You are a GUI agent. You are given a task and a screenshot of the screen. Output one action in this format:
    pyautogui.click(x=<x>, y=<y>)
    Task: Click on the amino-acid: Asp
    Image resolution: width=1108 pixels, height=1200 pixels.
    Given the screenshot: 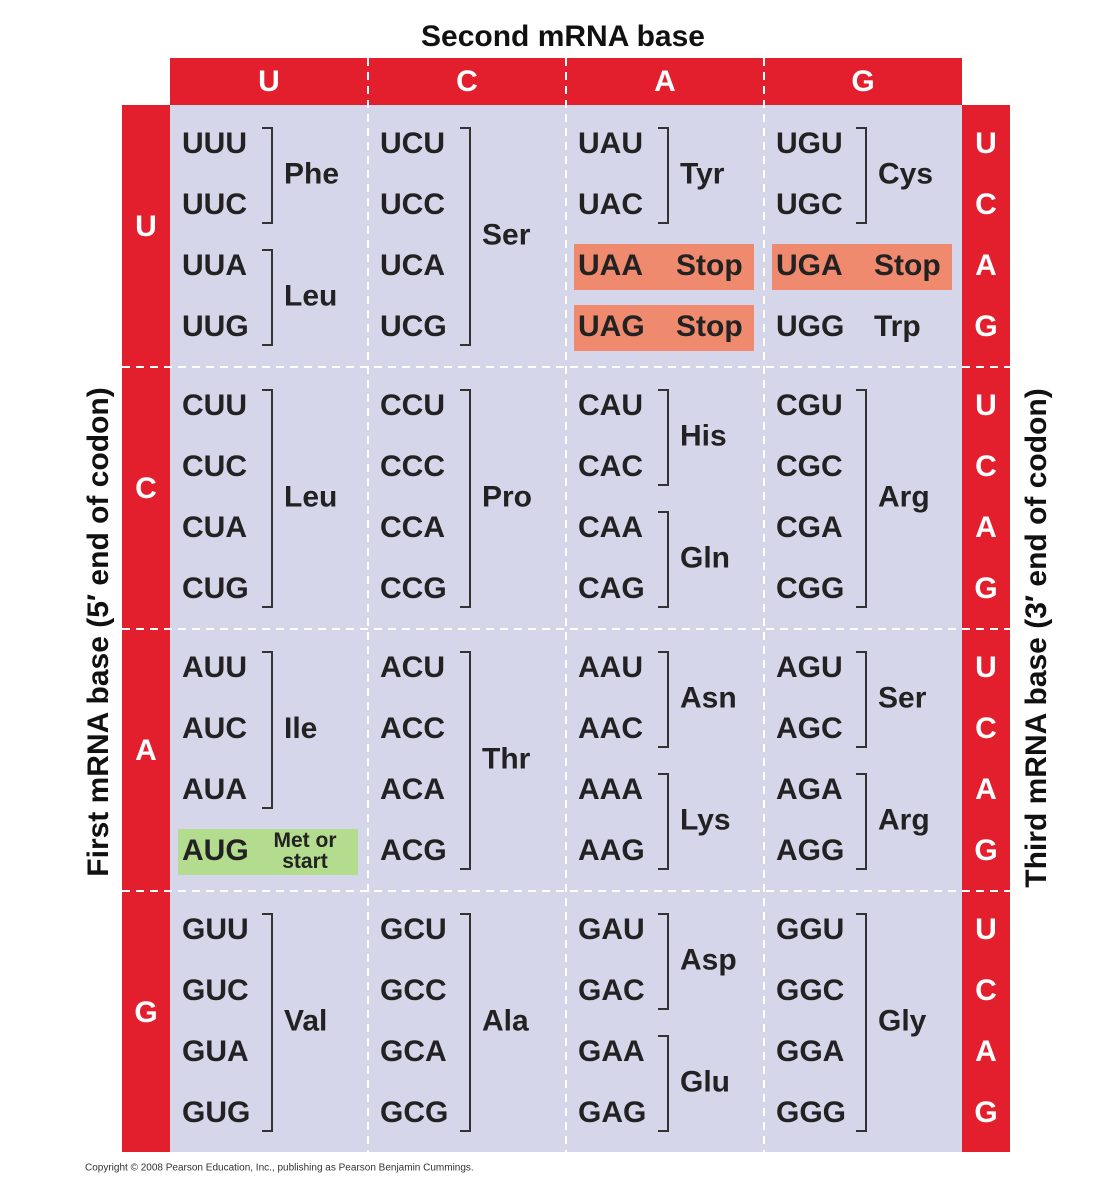 What is the action you would take?
    pyautogui.click(x=708, y=959)
    